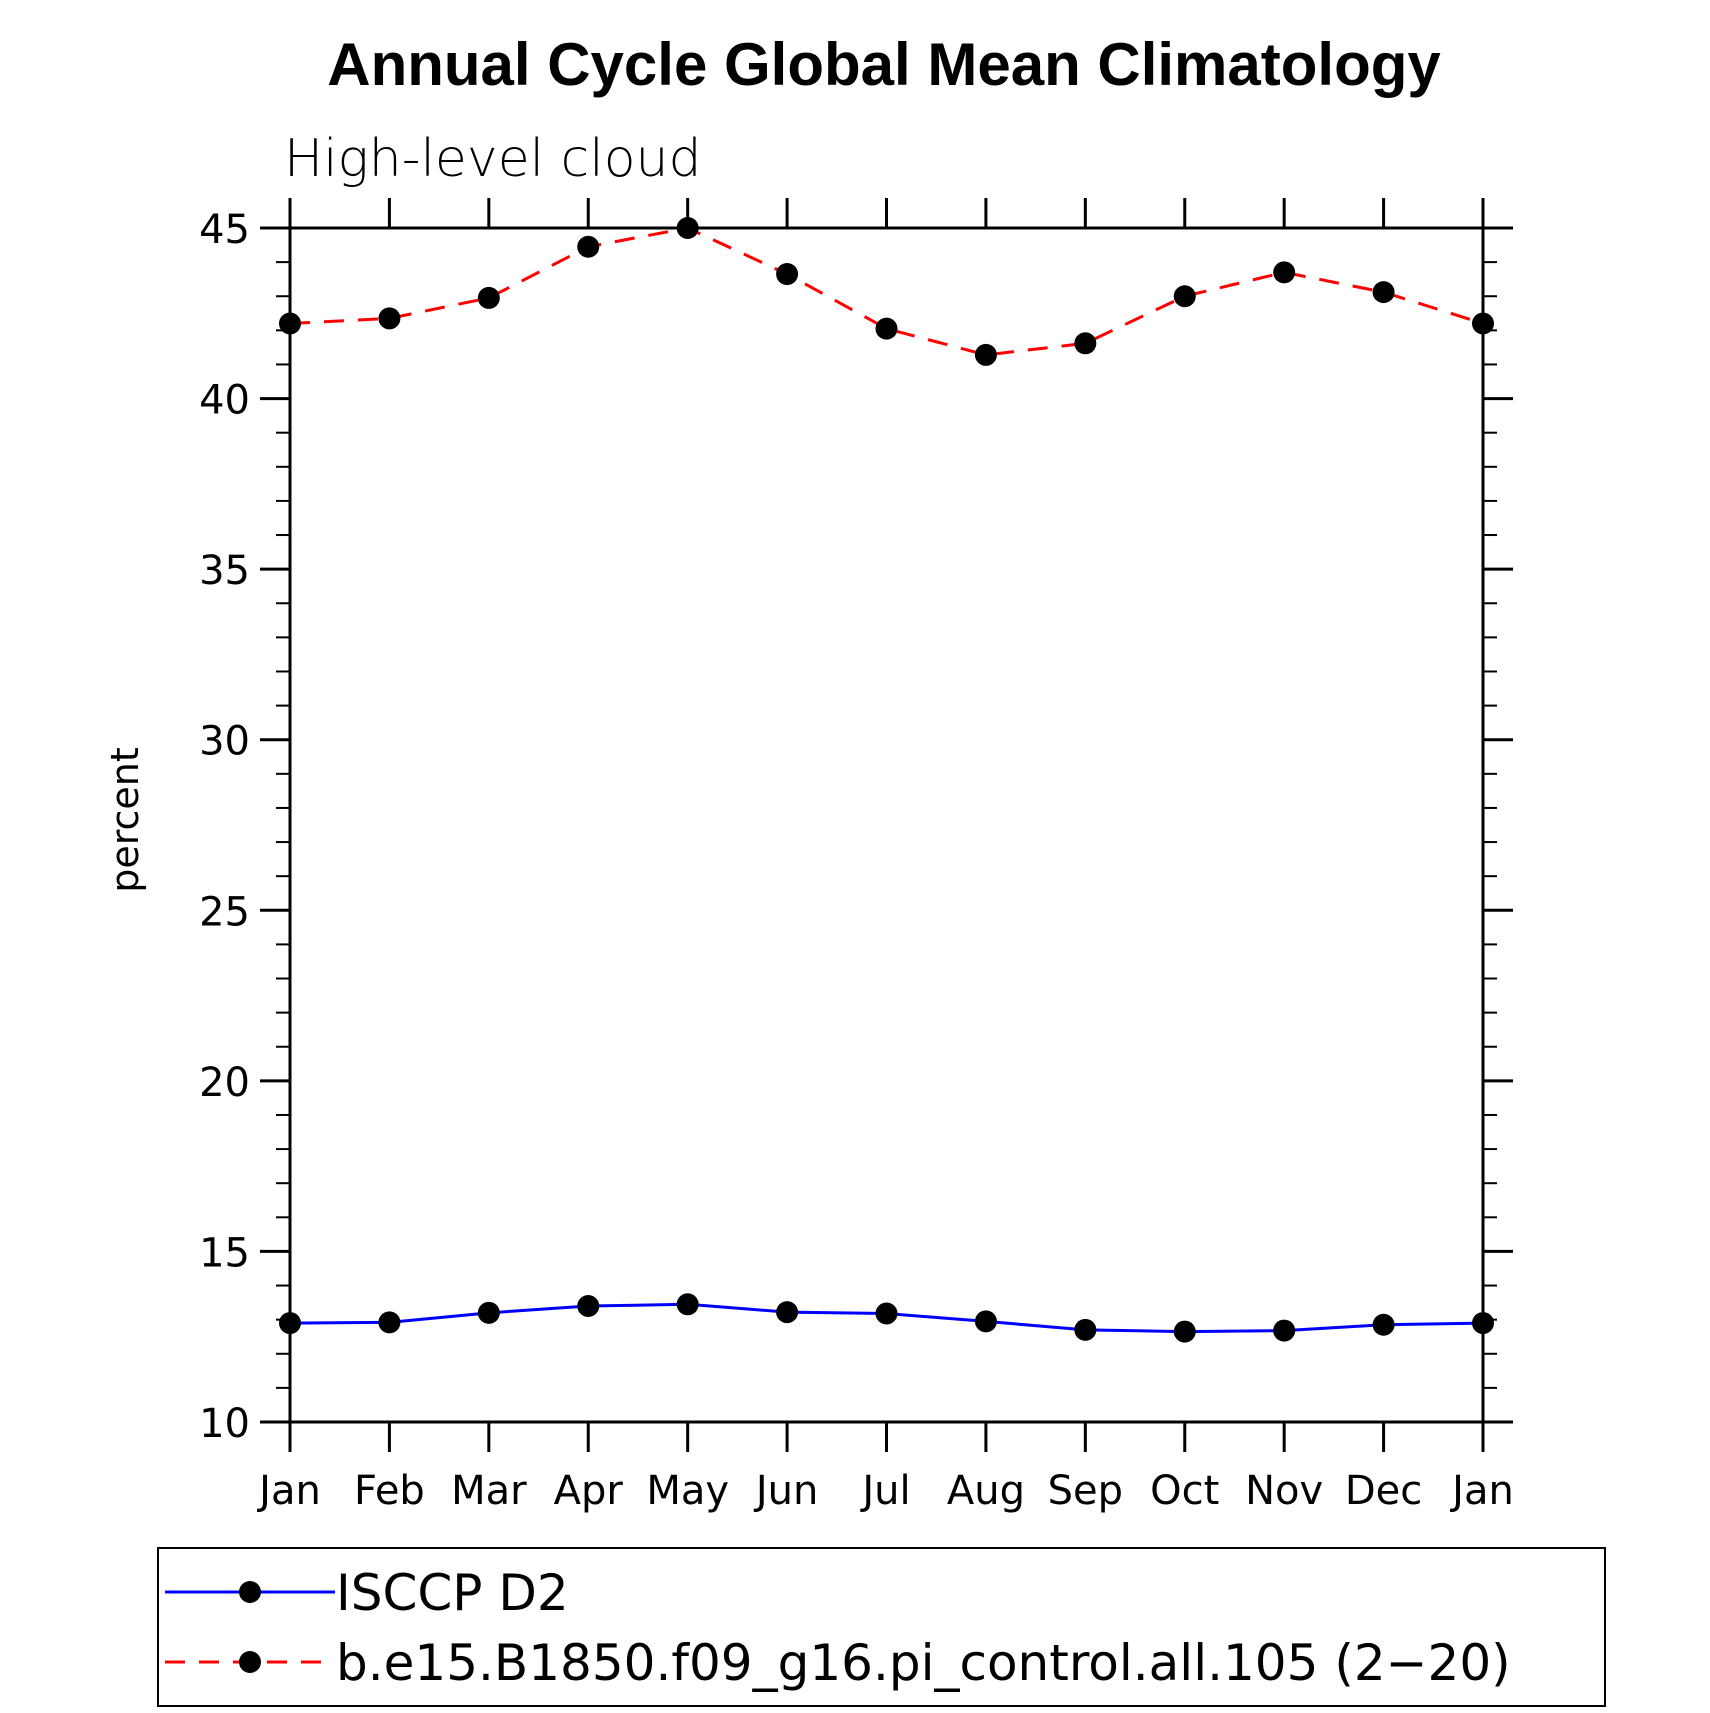  What do you see at coordinates (224, 1083) in the screenshot?
I see `y-tick-label: 20` at bounding box center [224, 1083].